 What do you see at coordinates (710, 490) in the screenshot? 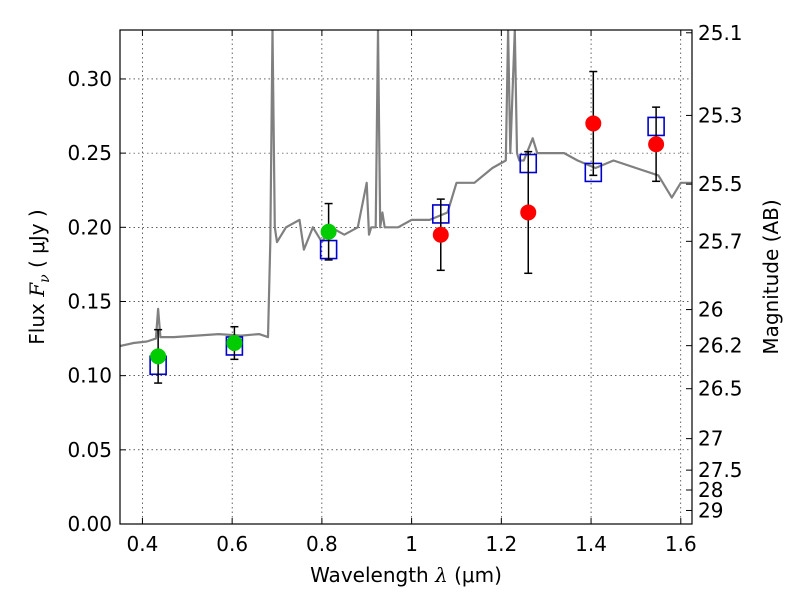
I see `mag-tick-label: 28` at bounding box center [710, 490].